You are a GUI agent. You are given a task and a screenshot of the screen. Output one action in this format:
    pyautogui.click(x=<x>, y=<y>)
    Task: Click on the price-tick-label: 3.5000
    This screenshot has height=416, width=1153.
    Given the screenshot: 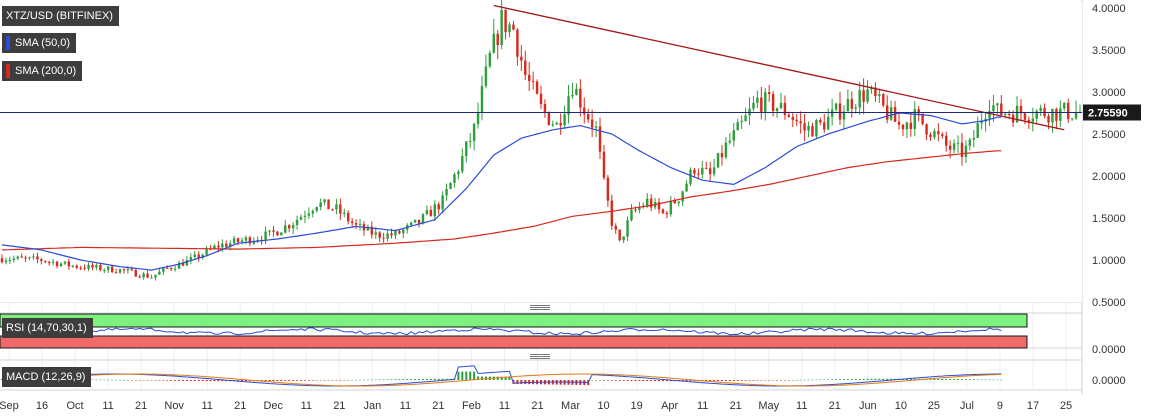 What is the action you would take?
    pyautogui.click(x=1109, y=51)
    